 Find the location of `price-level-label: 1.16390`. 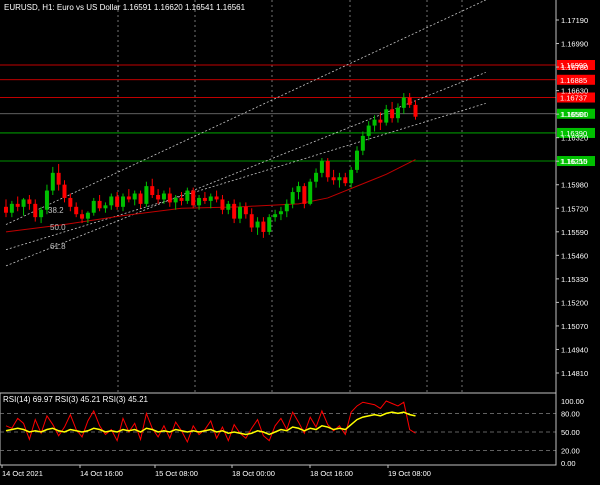

price-level-label: 1.16390 is located at coordinates (573, 133).